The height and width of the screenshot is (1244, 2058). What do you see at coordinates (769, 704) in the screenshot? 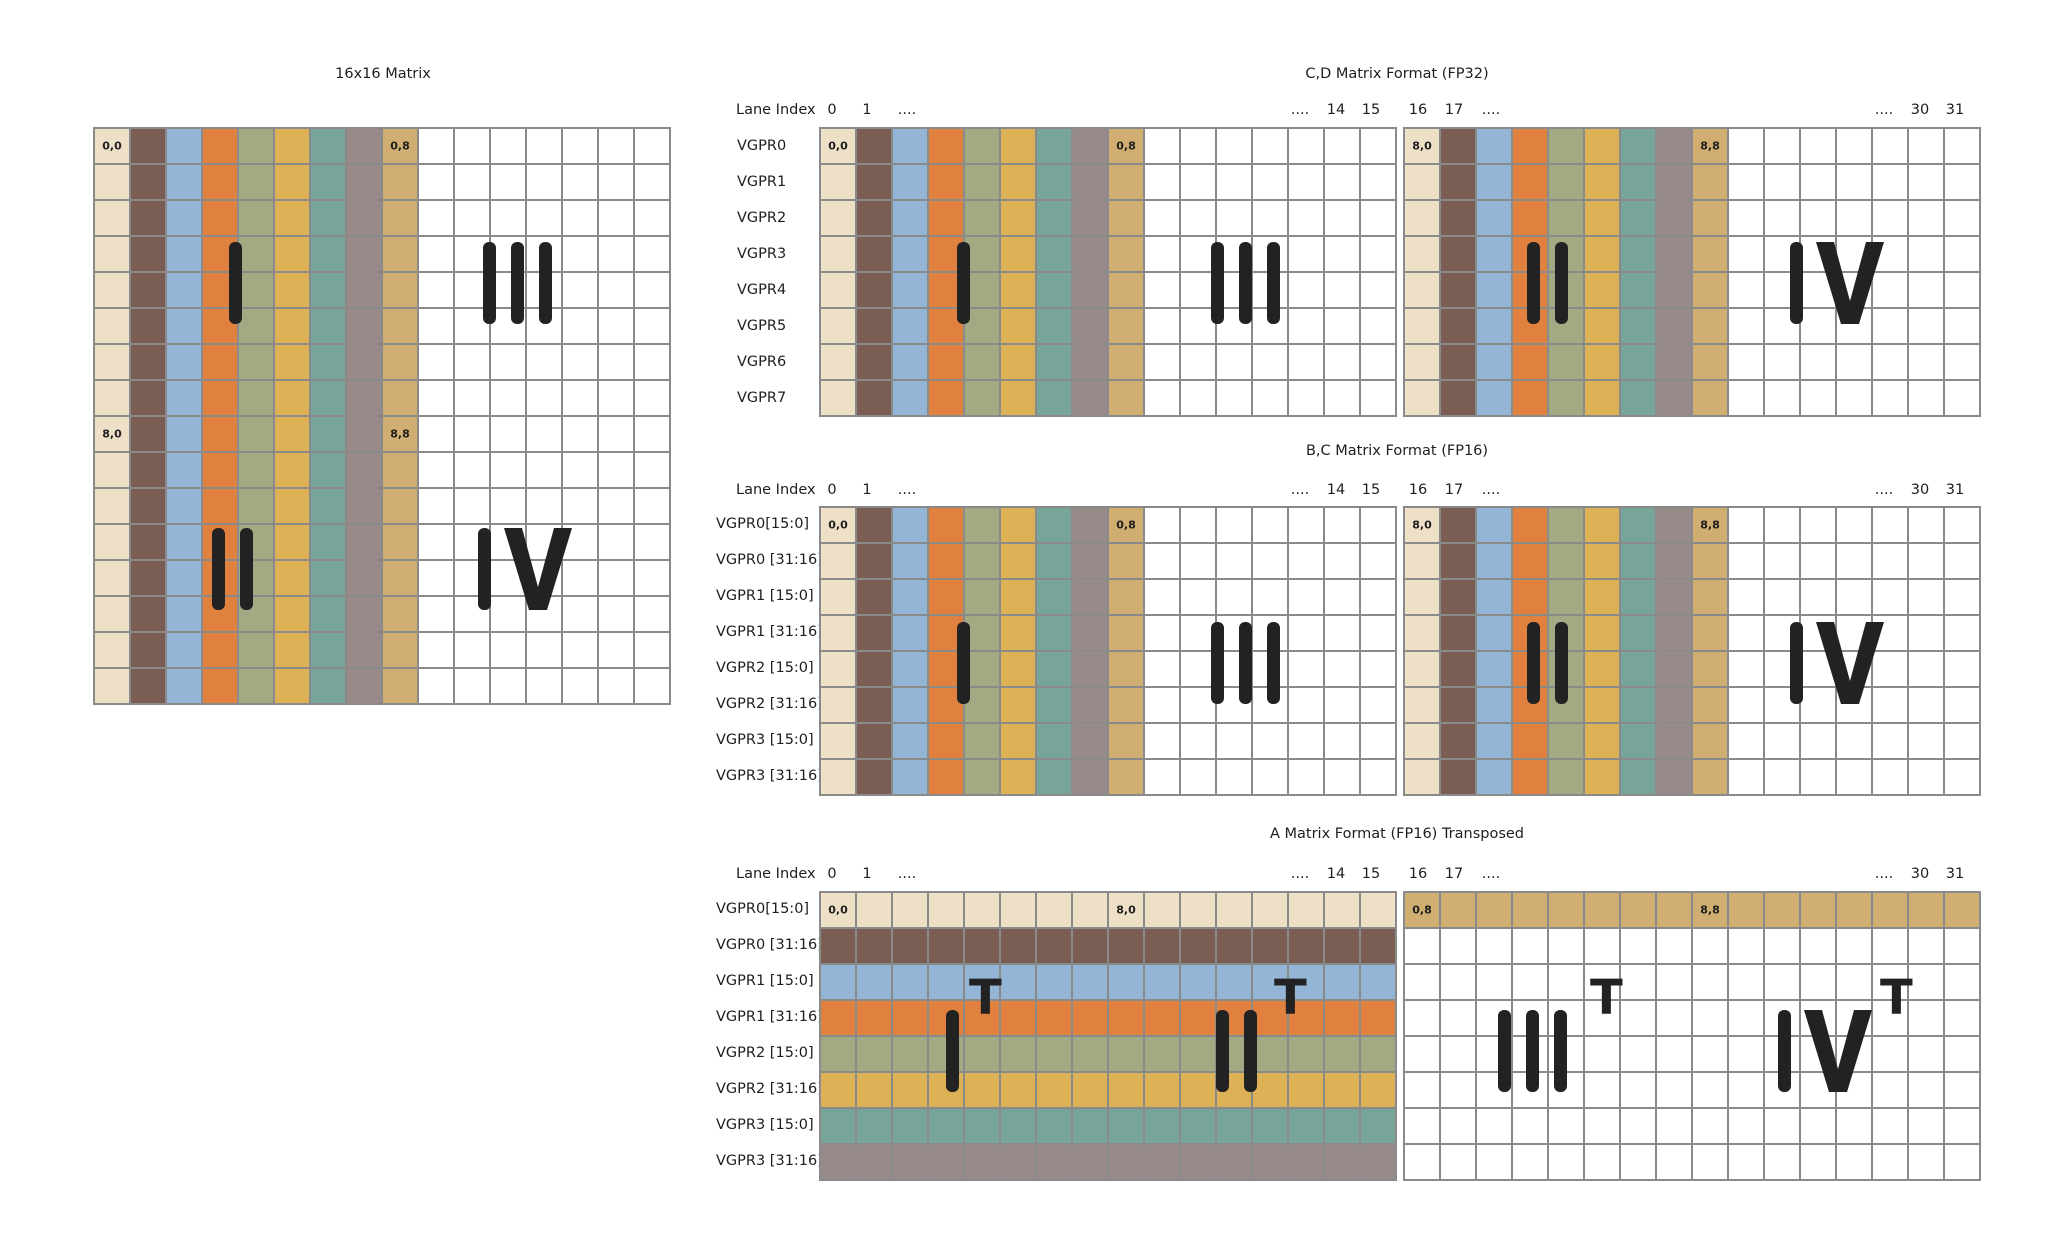
I see `bc-row-label: VGPR2 [31:16]` at bounding box center [769, 704].